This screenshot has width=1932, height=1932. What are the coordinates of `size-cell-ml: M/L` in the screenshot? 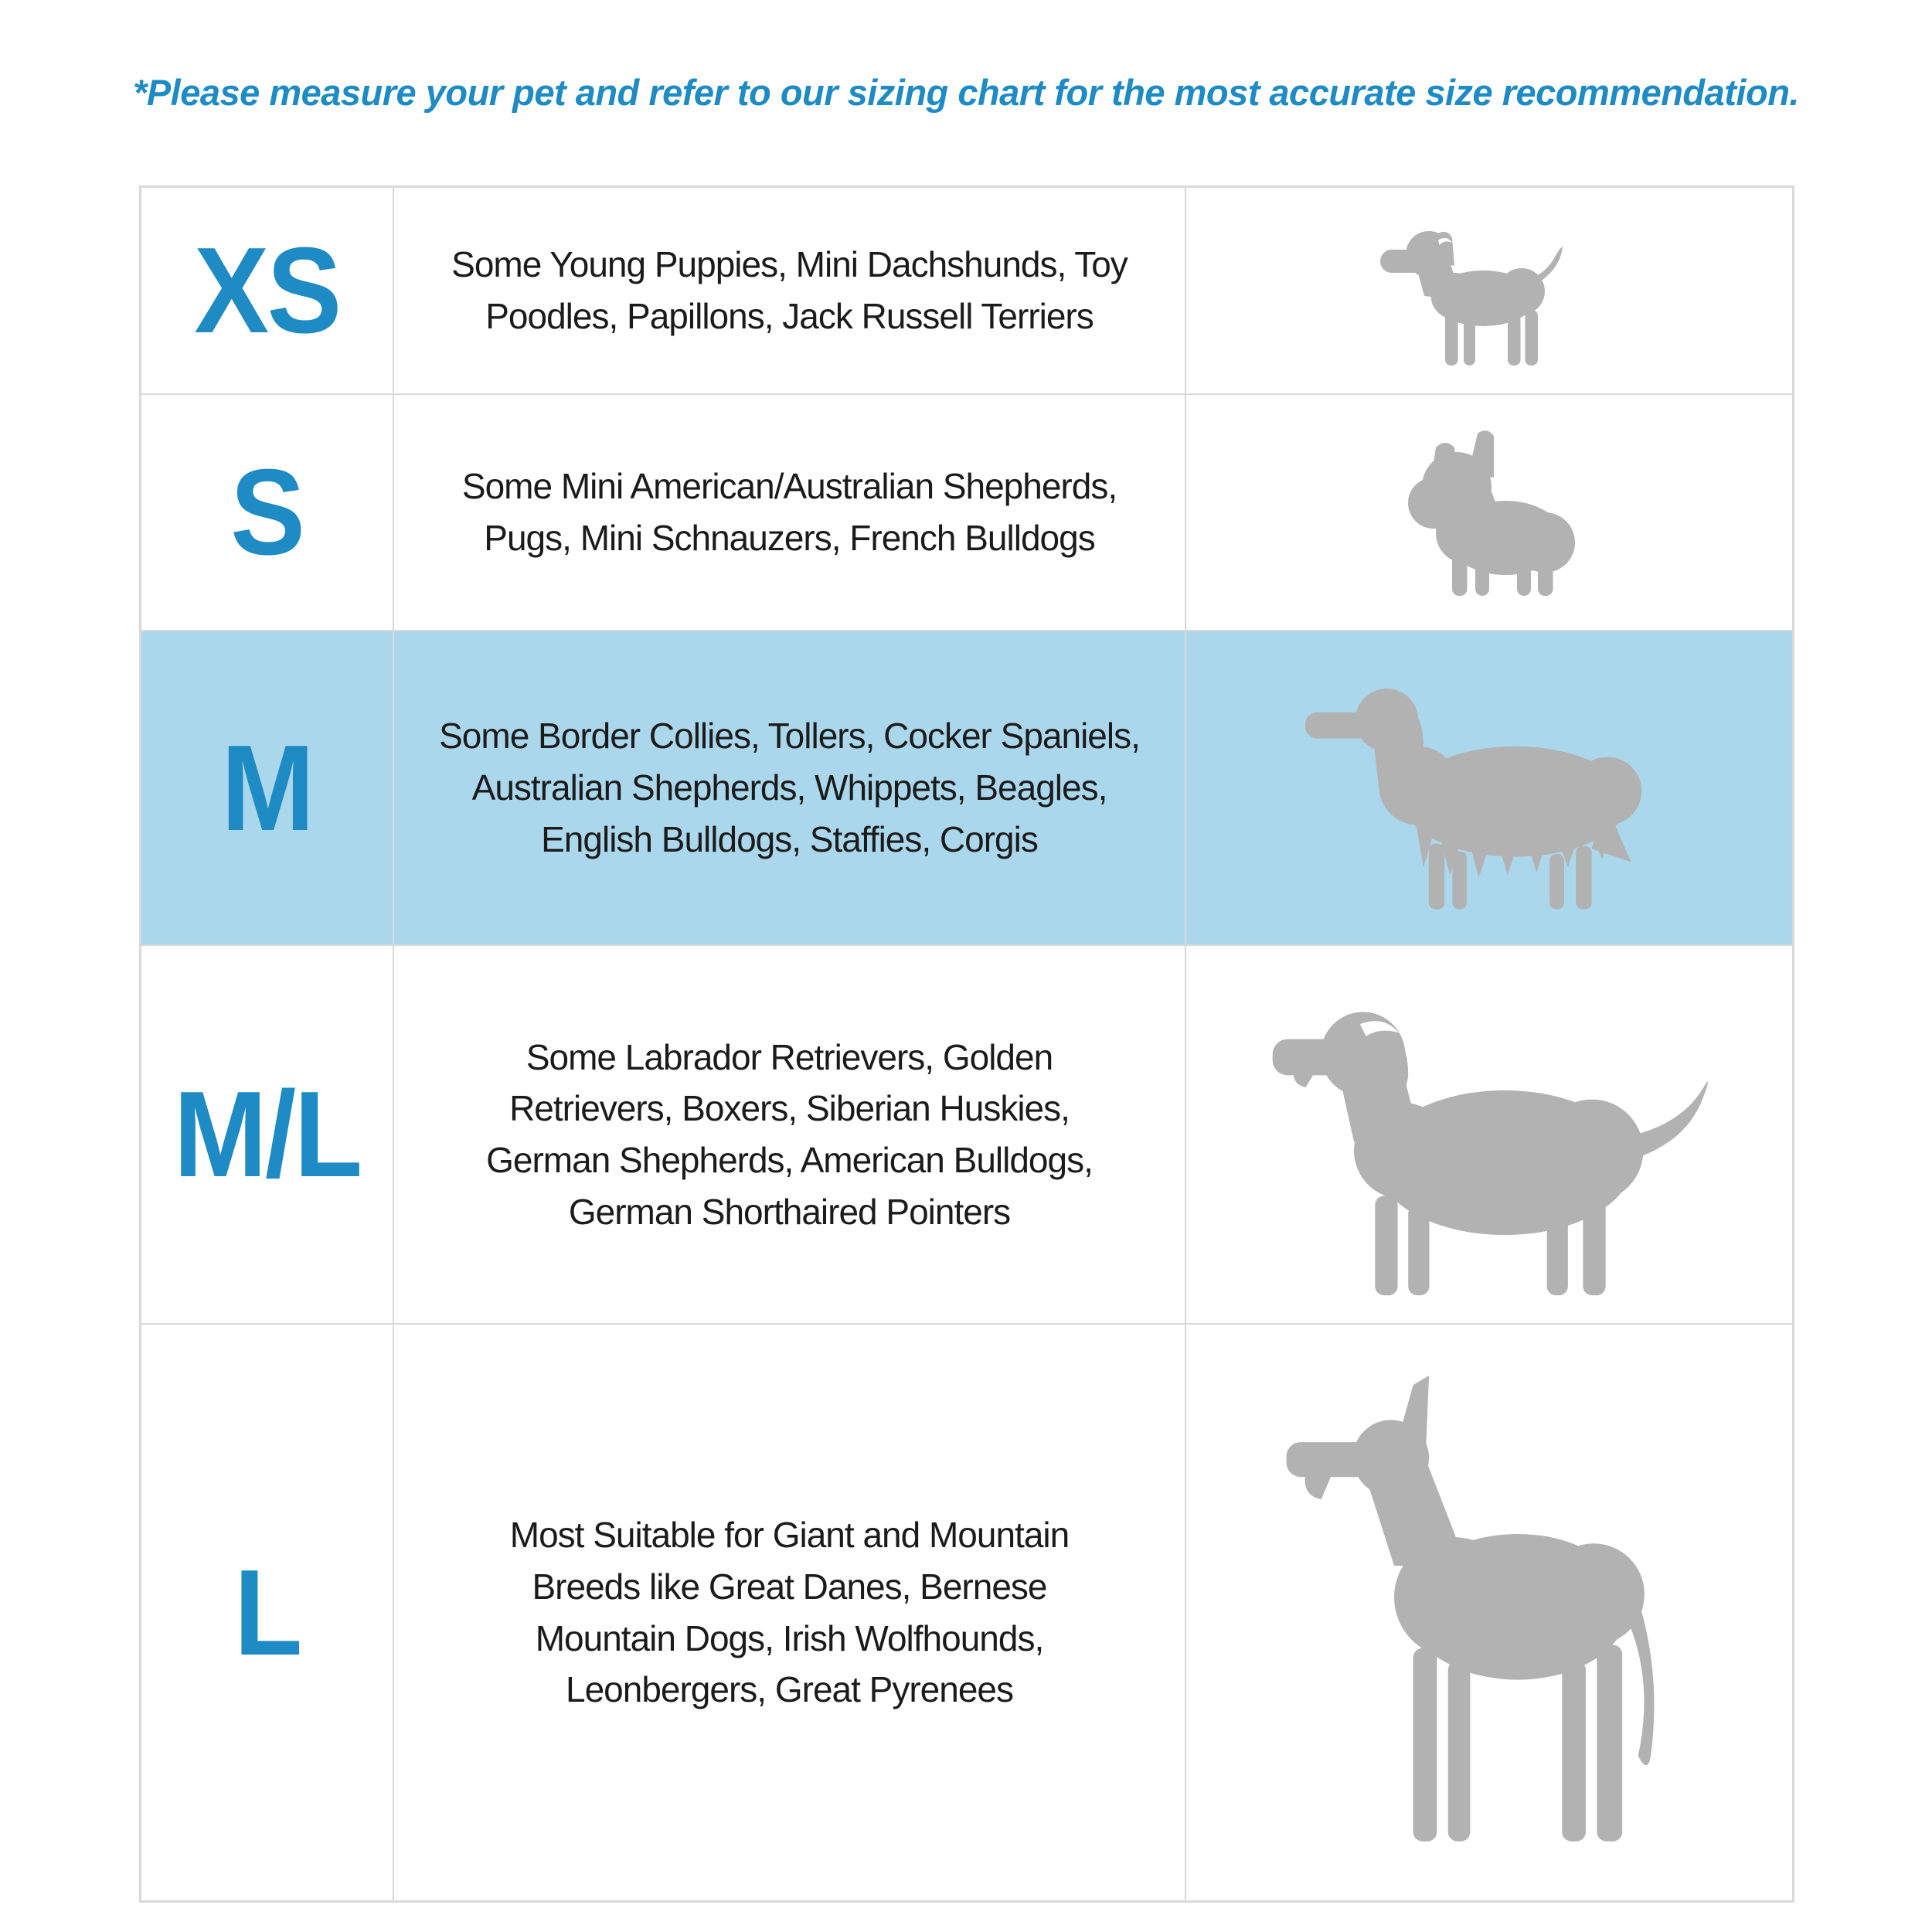 It's located at (268, 1135).